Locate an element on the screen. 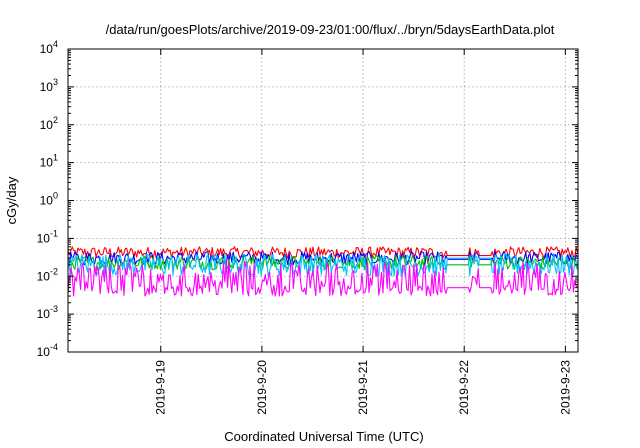 Image resolution: width=640 pixels, height=448 pixels. y-tick-label: 10¹ is located at coordinates (49, 161).